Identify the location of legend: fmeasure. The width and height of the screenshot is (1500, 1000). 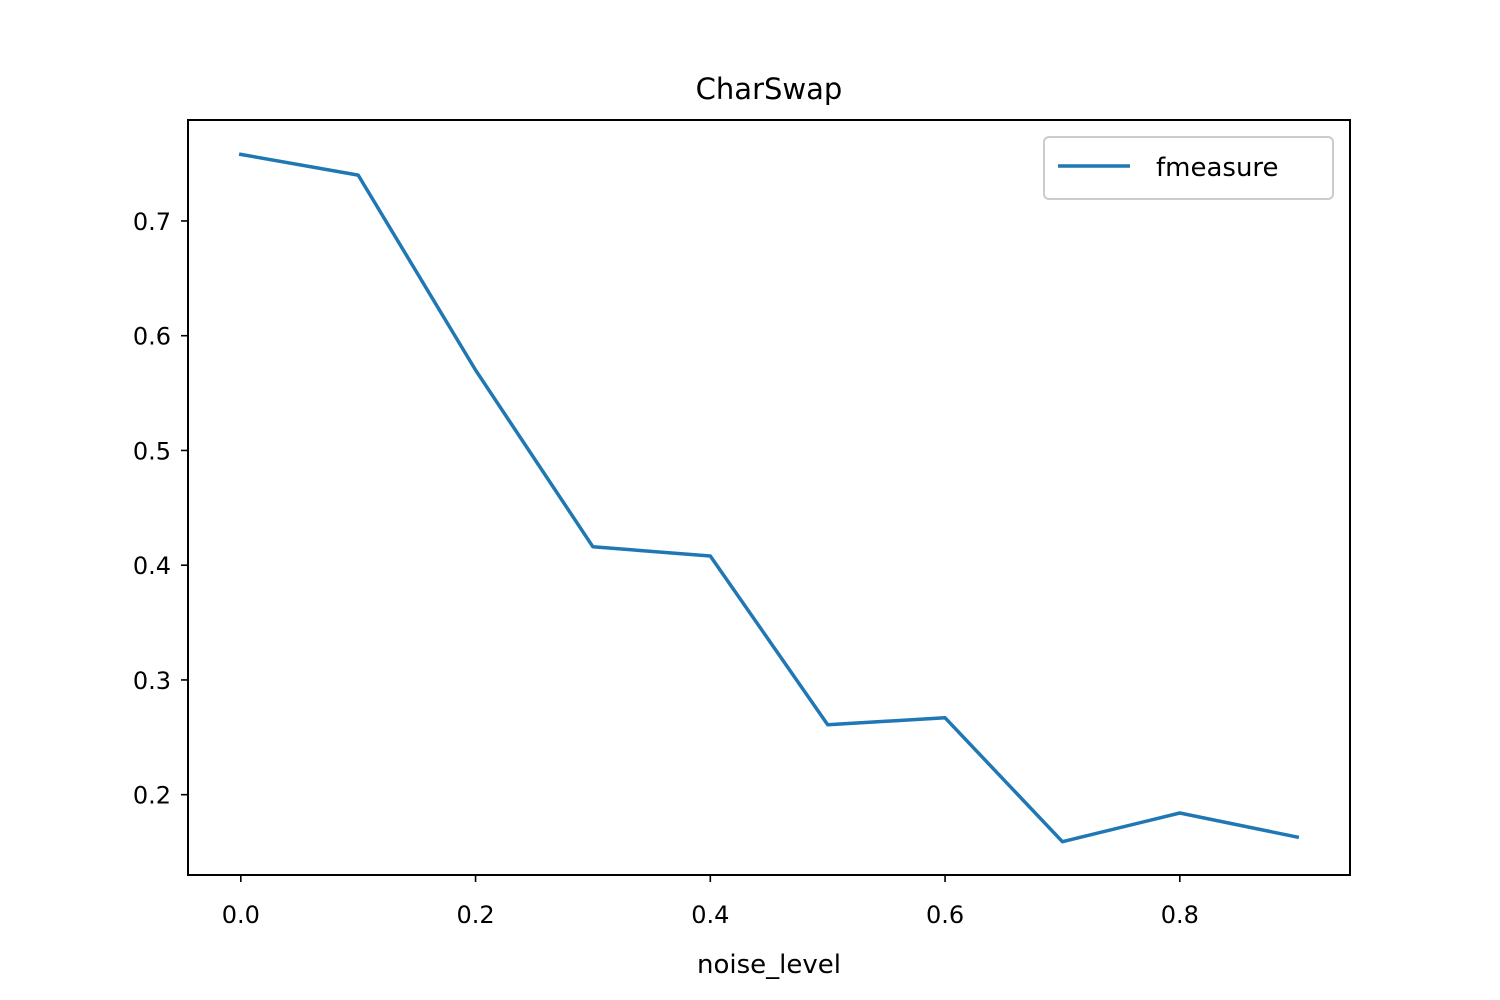
(1188, 168).